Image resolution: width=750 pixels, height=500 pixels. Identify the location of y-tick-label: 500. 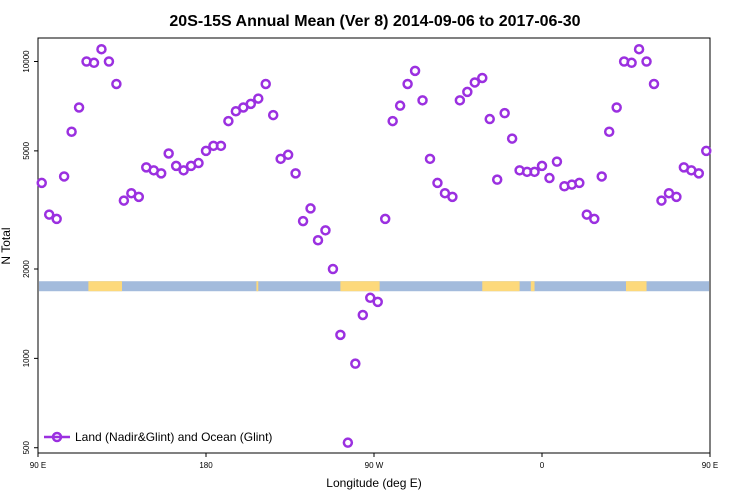
(26, 448).